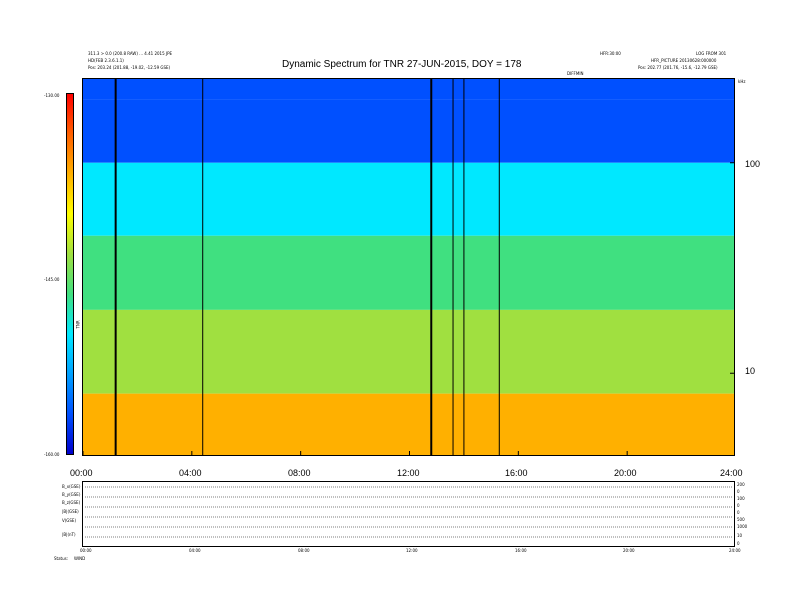 This screenshot has width=792, height=612. I want to click on header-position-right: Pos: 202.77 (201.76, -15.6, -12.79 GSE), so click(678, 67).